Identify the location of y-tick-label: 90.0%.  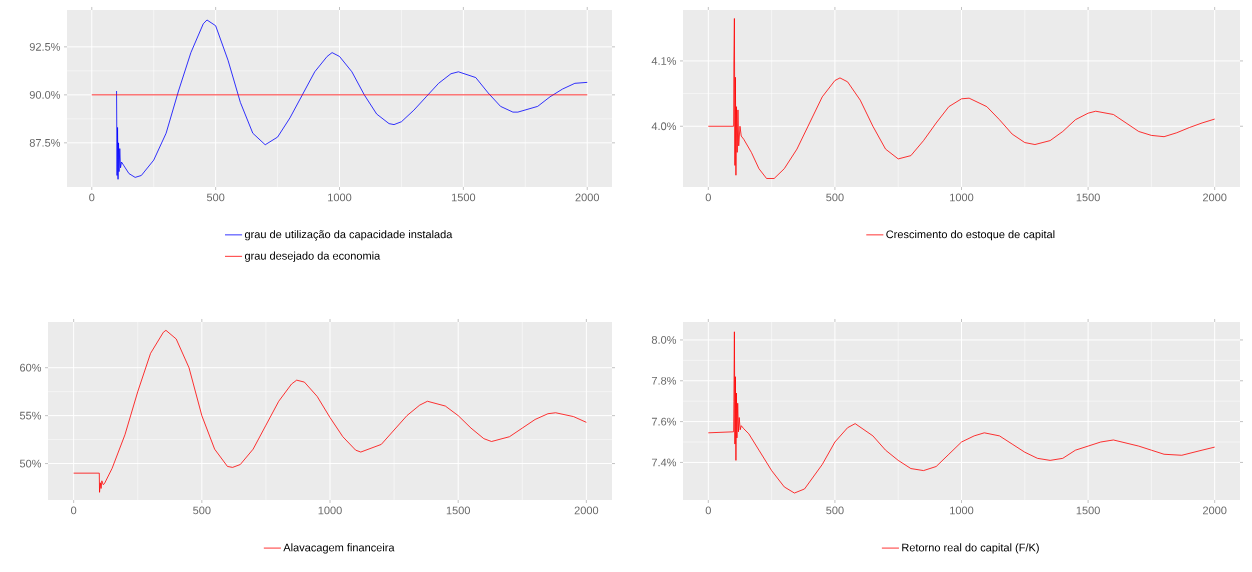
(45, 94).